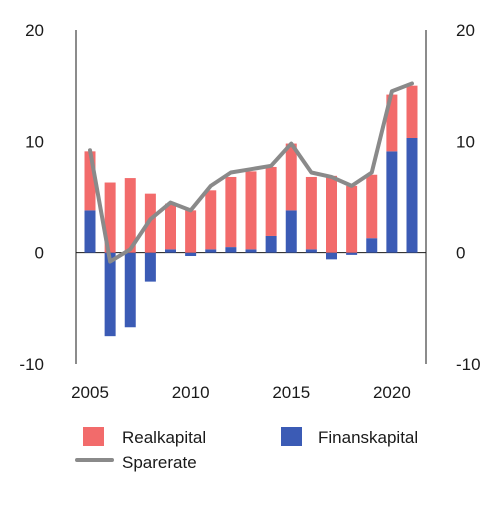 This screenshot has width=500, height=506. Describe the element at coordinates (311, 251) in the screenshot. I see `bar-finanskapital-2016` at that location.